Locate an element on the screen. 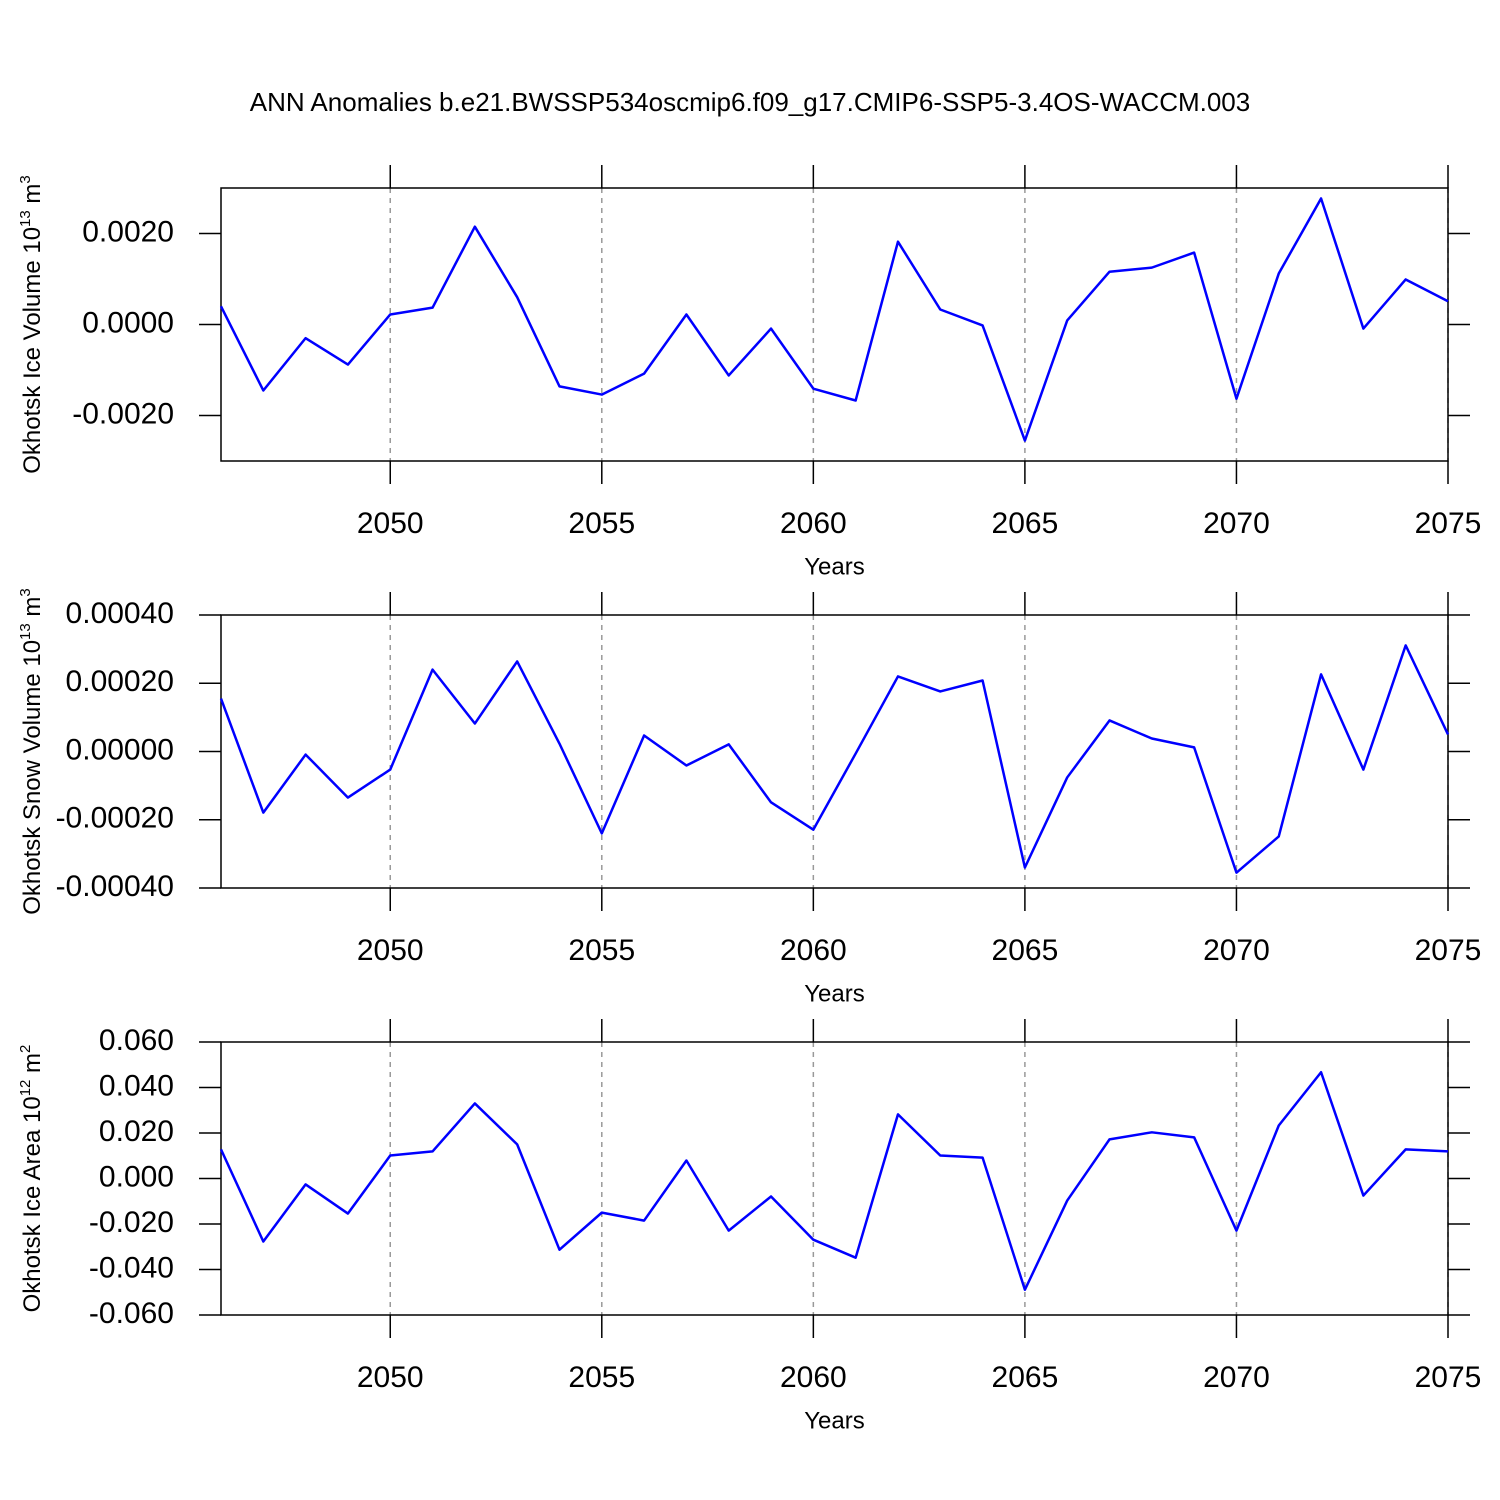 Image resolution: width=1500 pixels, height=1500 pixels. y-axis-label: Okhotsk Snow Volume 1013 m3 is located at coordinates (31, 751).